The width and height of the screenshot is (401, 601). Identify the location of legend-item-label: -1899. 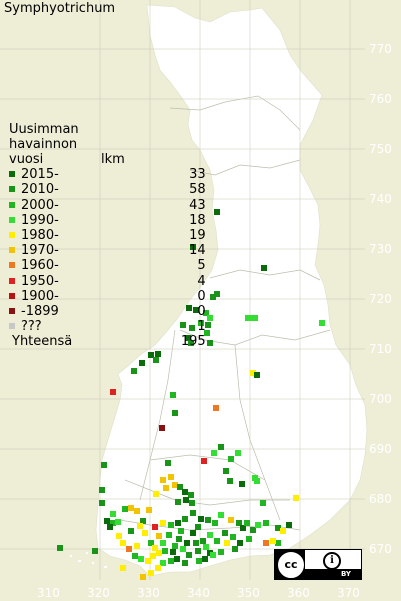
(40, 311).